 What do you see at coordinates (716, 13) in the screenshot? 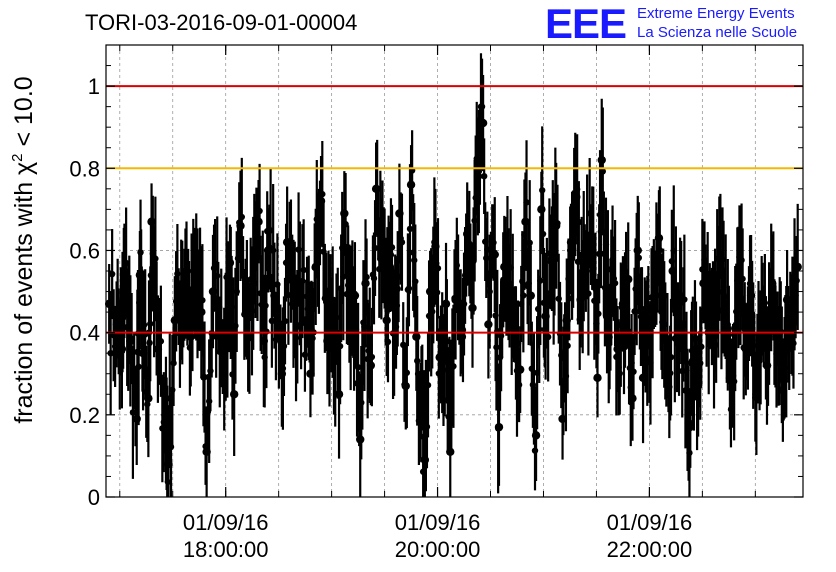
I see `logo-line-1: Extreme Energy Events` at bounding box center [716, 13].